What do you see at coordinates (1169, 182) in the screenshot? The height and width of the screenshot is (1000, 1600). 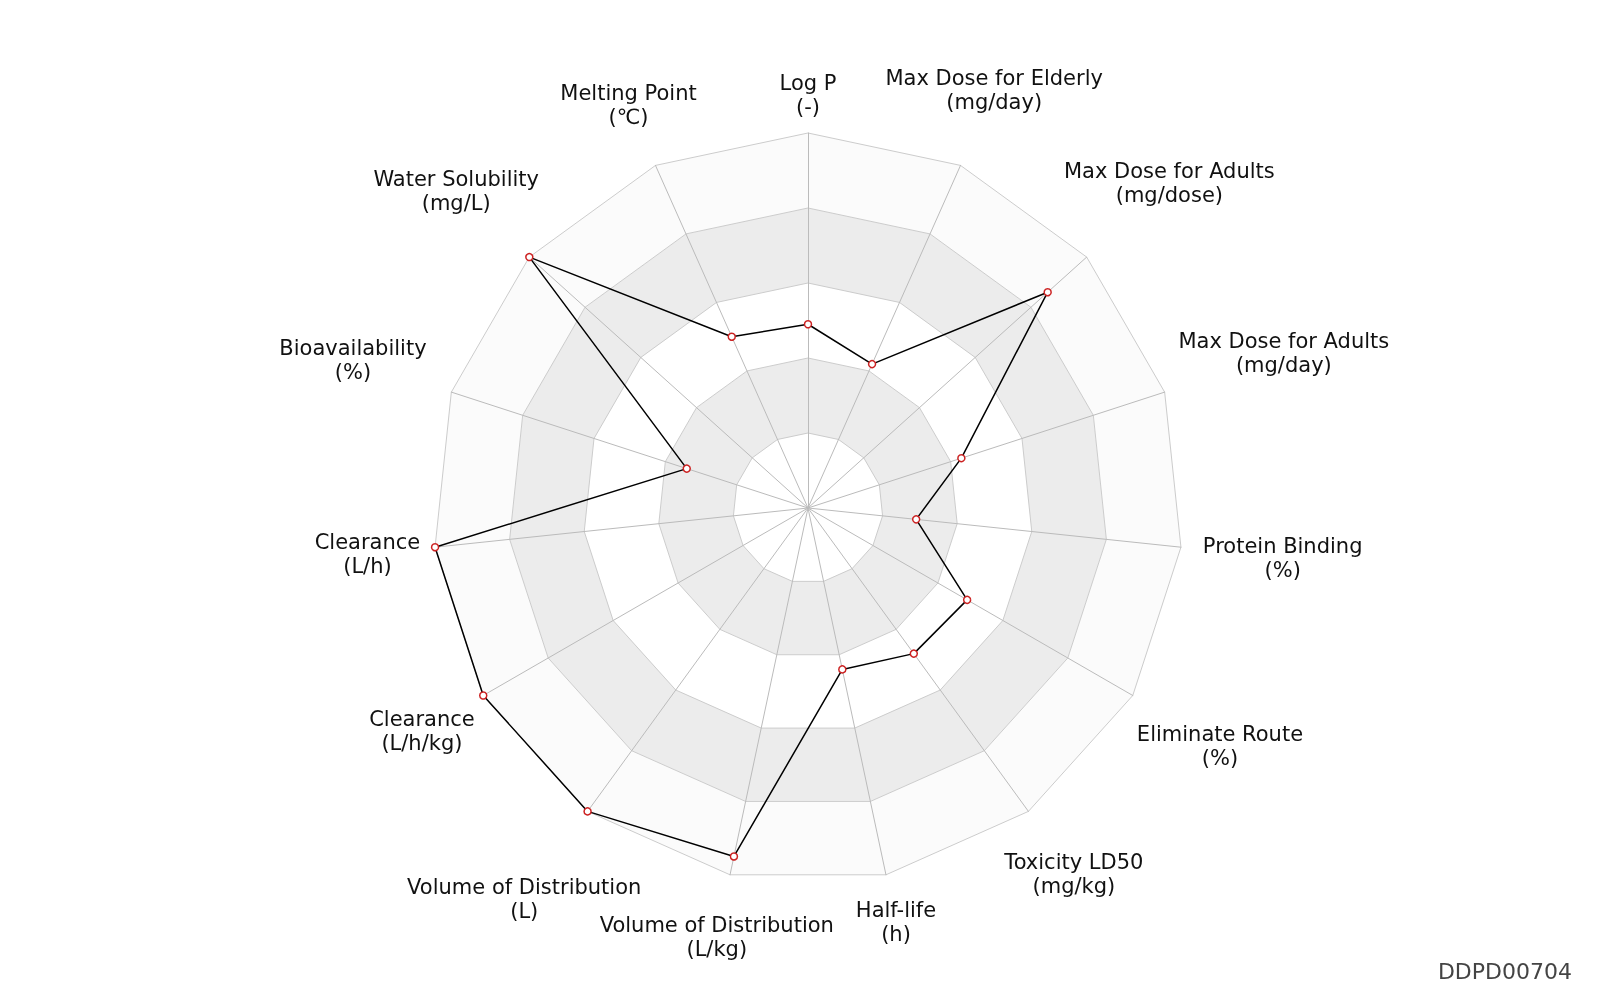 I see `spoke-label: Max Dose for Adults (mg/dose)` at bounding box center [1169, 182].